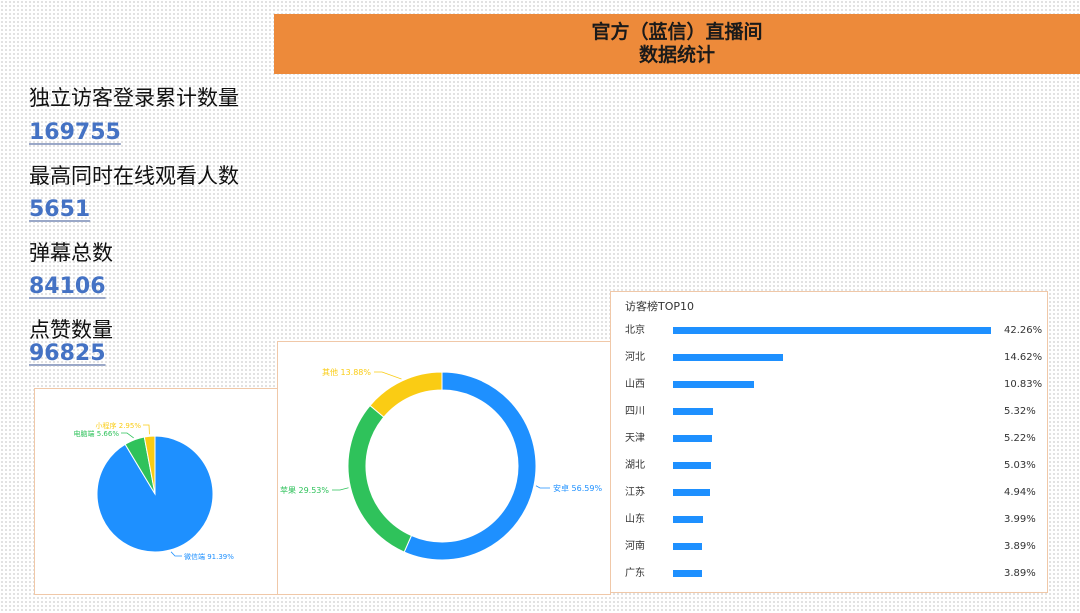 This screenshot has width=1080, height=613. Describe the element at coordinates (1020, 438) in the screenshot. I see `top10-value-label: 5.22%` at that location.